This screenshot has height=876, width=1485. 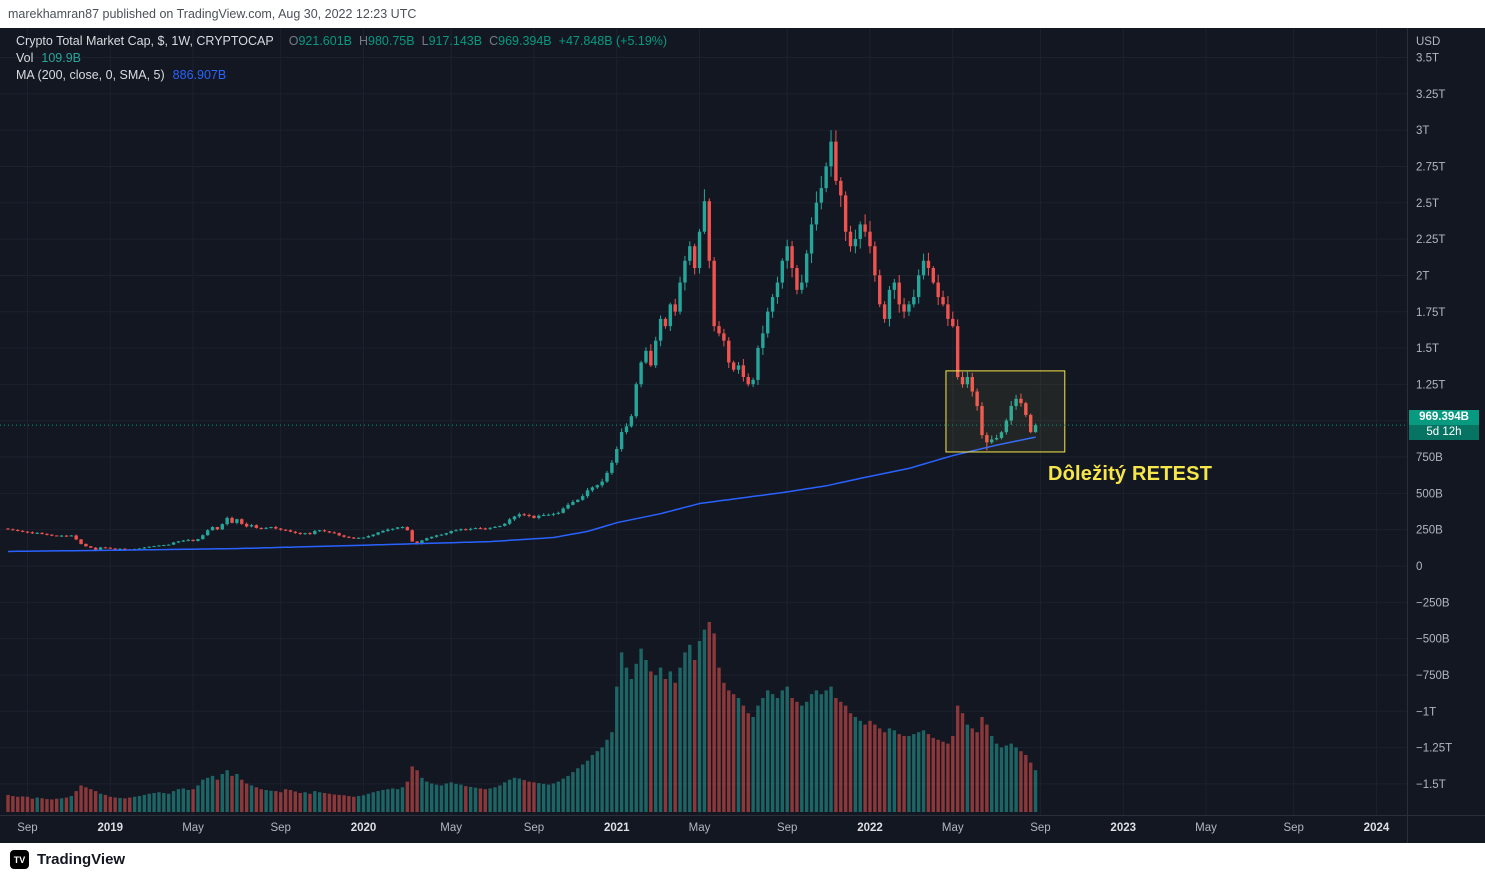 What do you see at coordinates (521, 494) in the screenshot?
I see `ma-line` at bounding box center [521, 494].